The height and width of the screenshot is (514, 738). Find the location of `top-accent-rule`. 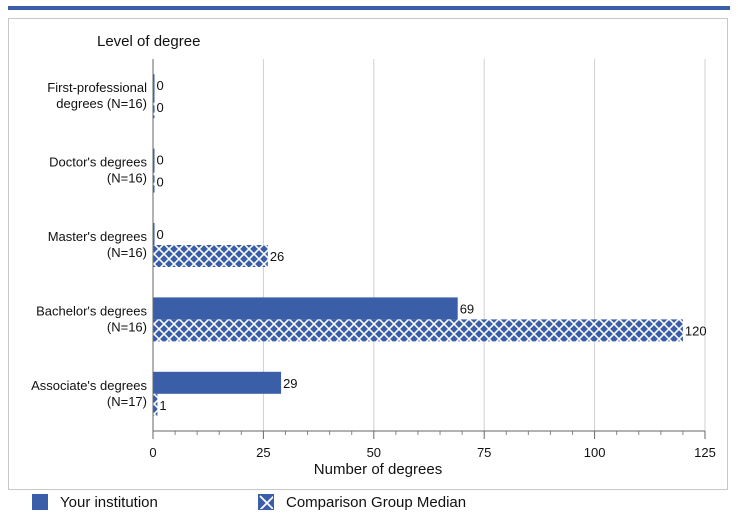

top-accent-rule is located at coordinates (369, 8).